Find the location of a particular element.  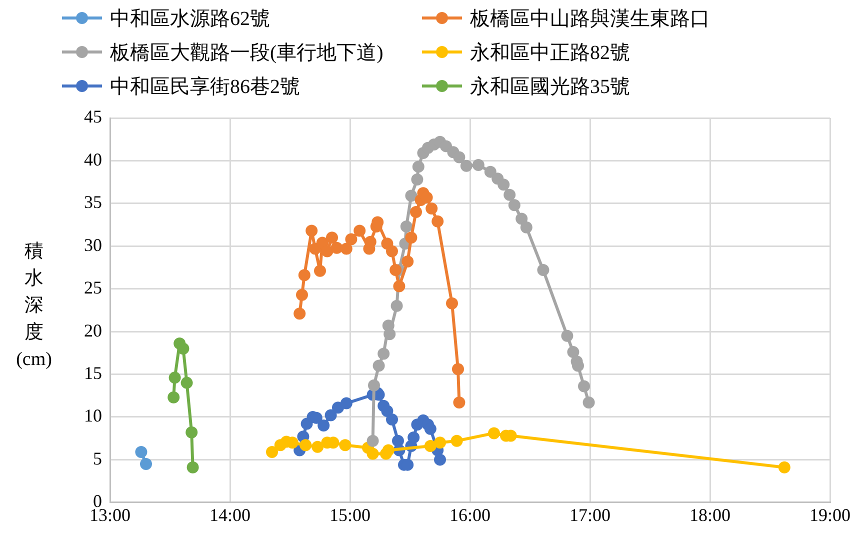

y-tick-label: 35 is located at coordinates (93, 202).